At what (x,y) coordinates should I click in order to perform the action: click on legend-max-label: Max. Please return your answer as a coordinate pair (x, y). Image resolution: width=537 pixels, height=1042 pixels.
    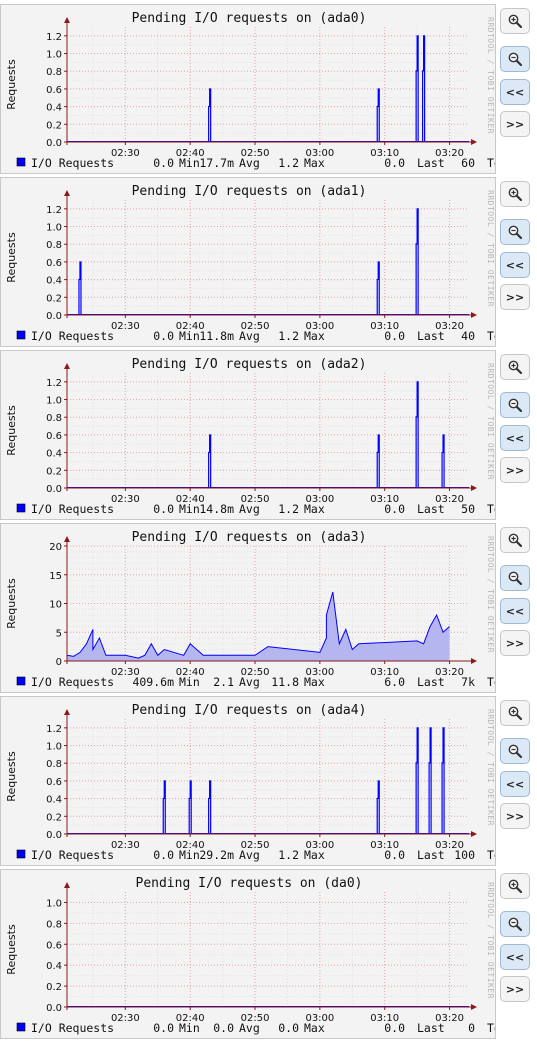
    Looking at the image, I should click on (314, 509).